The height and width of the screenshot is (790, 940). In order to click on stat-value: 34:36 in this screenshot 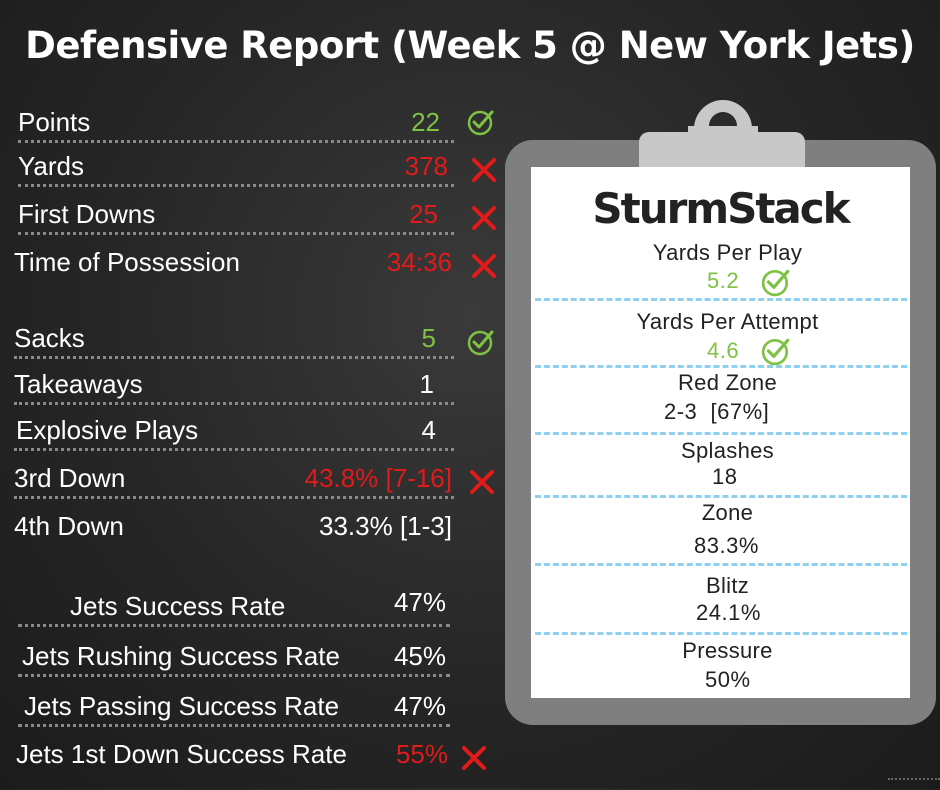, I will do `click(419, 262)`.